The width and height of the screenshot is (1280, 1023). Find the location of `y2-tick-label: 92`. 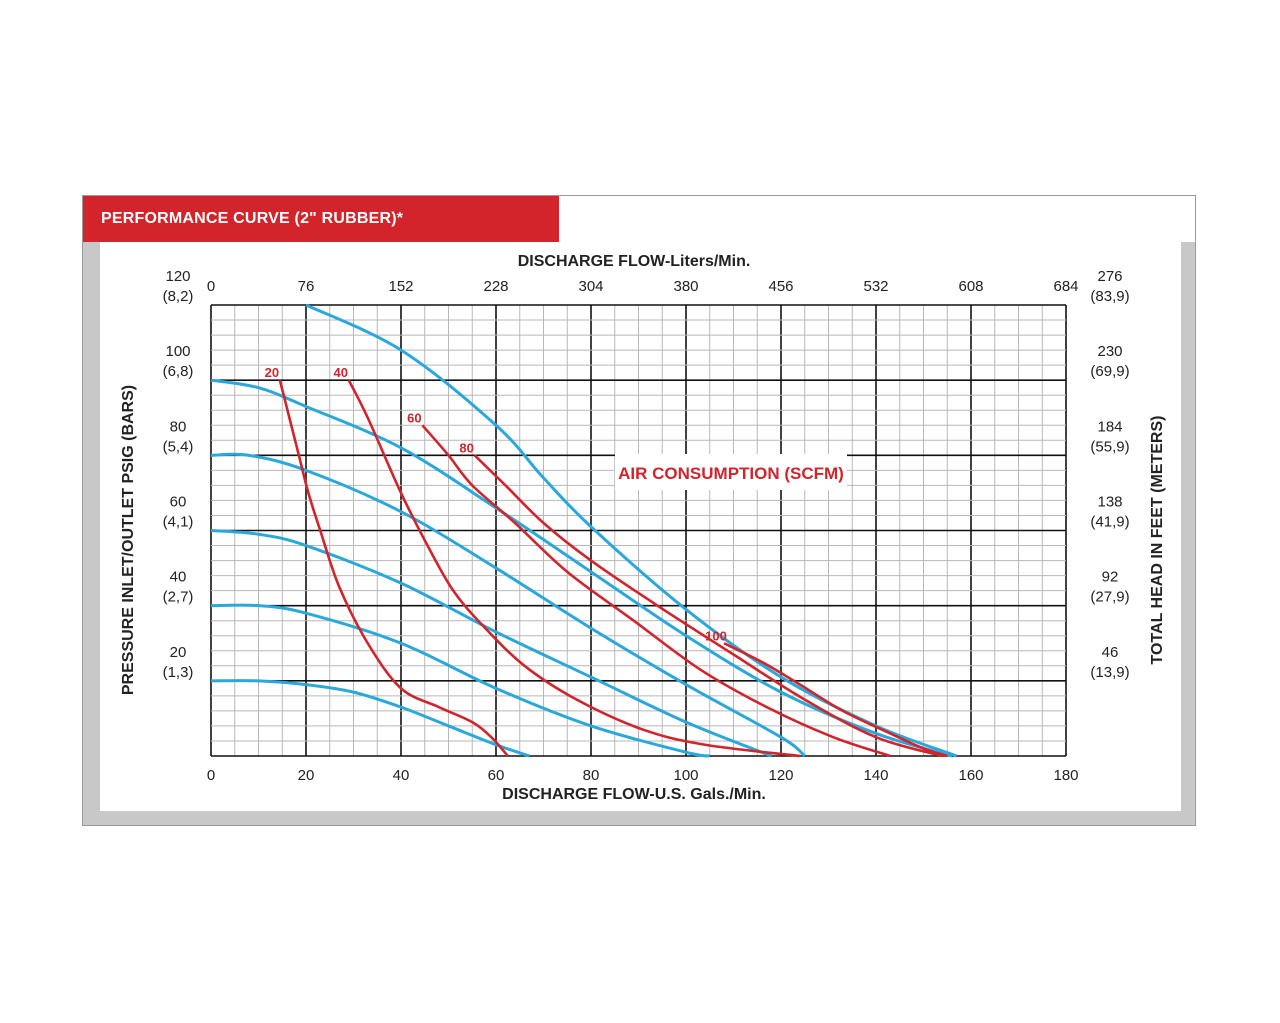

y2-tick-label: 92 is located at coordinates (1110, 577).